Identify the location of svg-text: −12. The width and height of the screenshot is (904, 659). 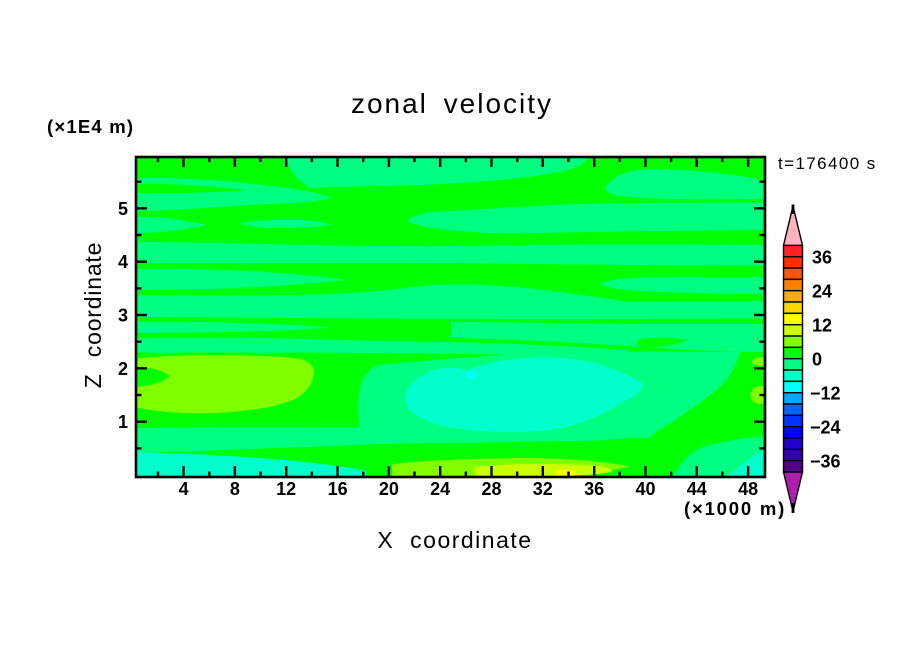
(825, 393).